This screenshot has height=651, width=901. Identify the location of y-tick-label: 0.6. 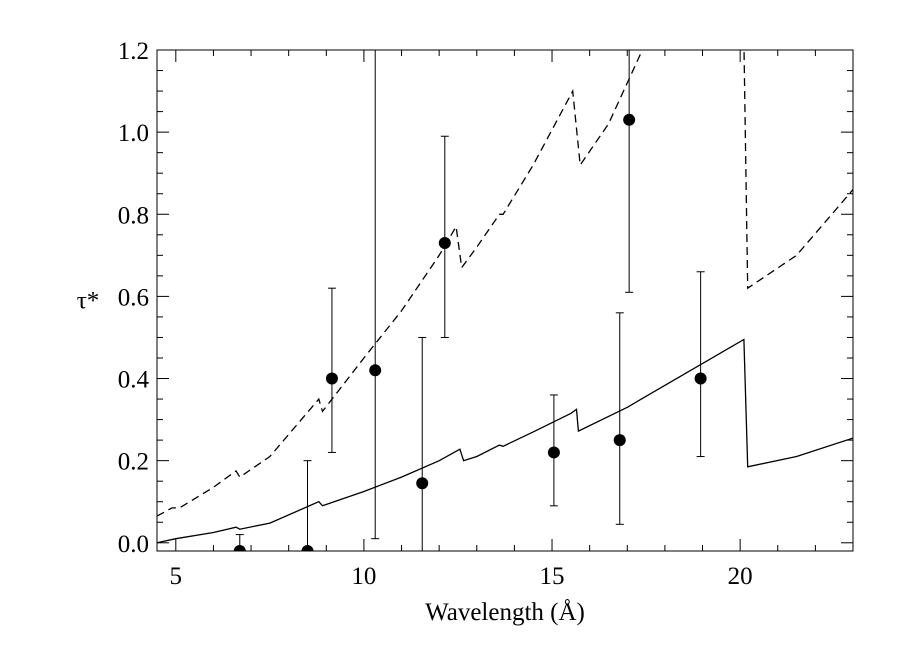
(133, 297).